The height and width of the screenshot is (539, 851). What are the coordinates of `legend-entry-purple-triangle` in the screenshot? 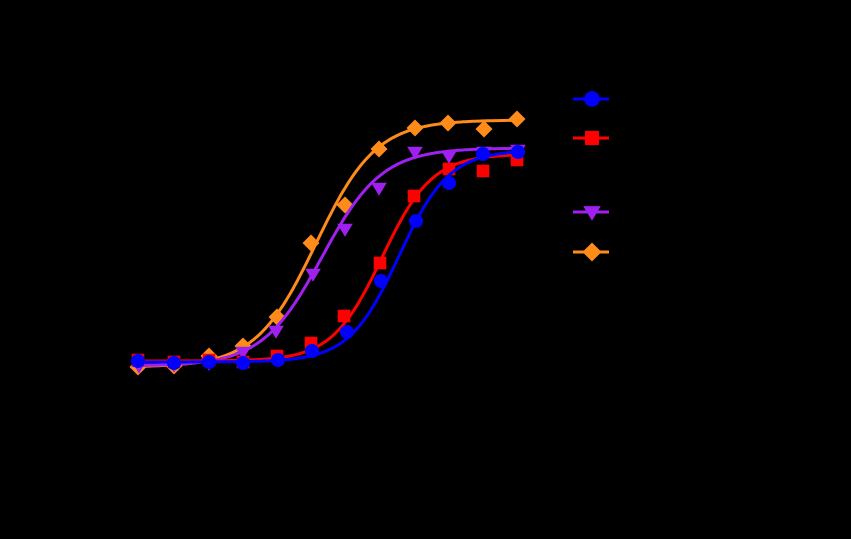 It's located at (591, 213).